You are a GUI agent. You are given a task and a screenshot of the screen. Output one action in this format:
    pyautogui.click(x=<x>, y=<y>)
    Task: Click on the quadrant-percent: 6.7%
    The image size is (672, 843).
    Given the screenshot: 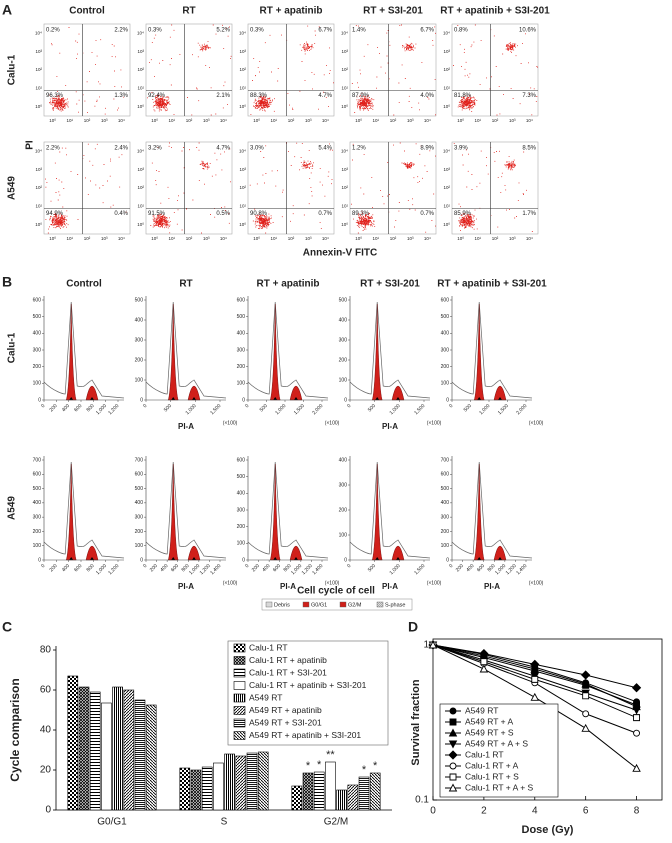 What is the action you would take?
    pyautogui.click(x=325, y=31)
    